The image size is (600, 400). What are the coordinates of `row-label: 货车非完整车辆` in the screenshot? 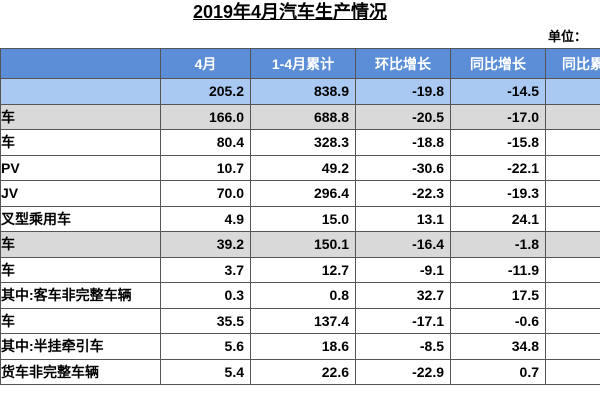 It's located at (80, 371).